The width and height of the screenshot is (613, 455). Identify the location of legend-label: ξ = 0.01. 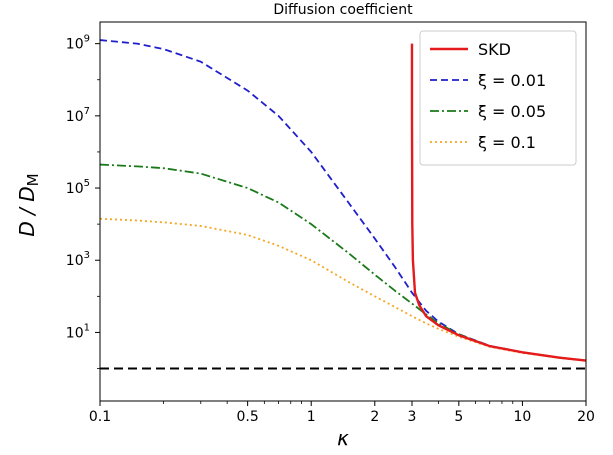
(512, 80).